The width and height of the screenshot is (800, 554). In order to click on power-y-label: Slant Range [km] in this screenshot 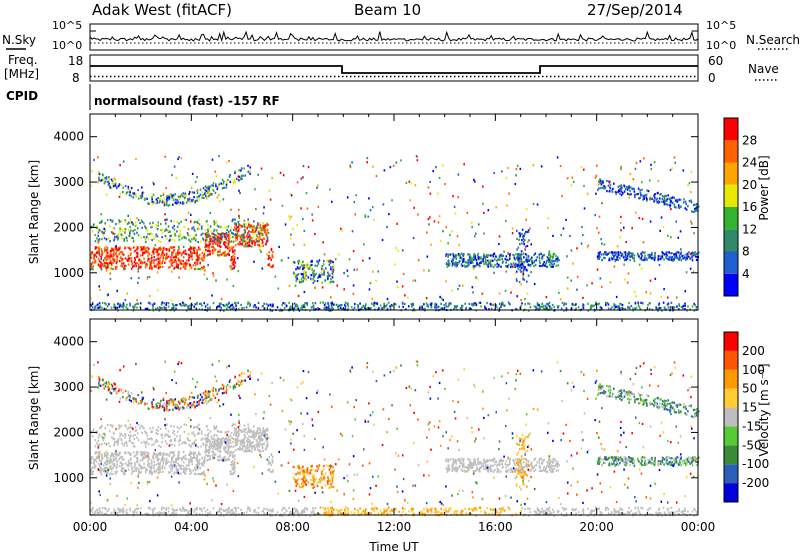, I will do `click(34, 212)`.